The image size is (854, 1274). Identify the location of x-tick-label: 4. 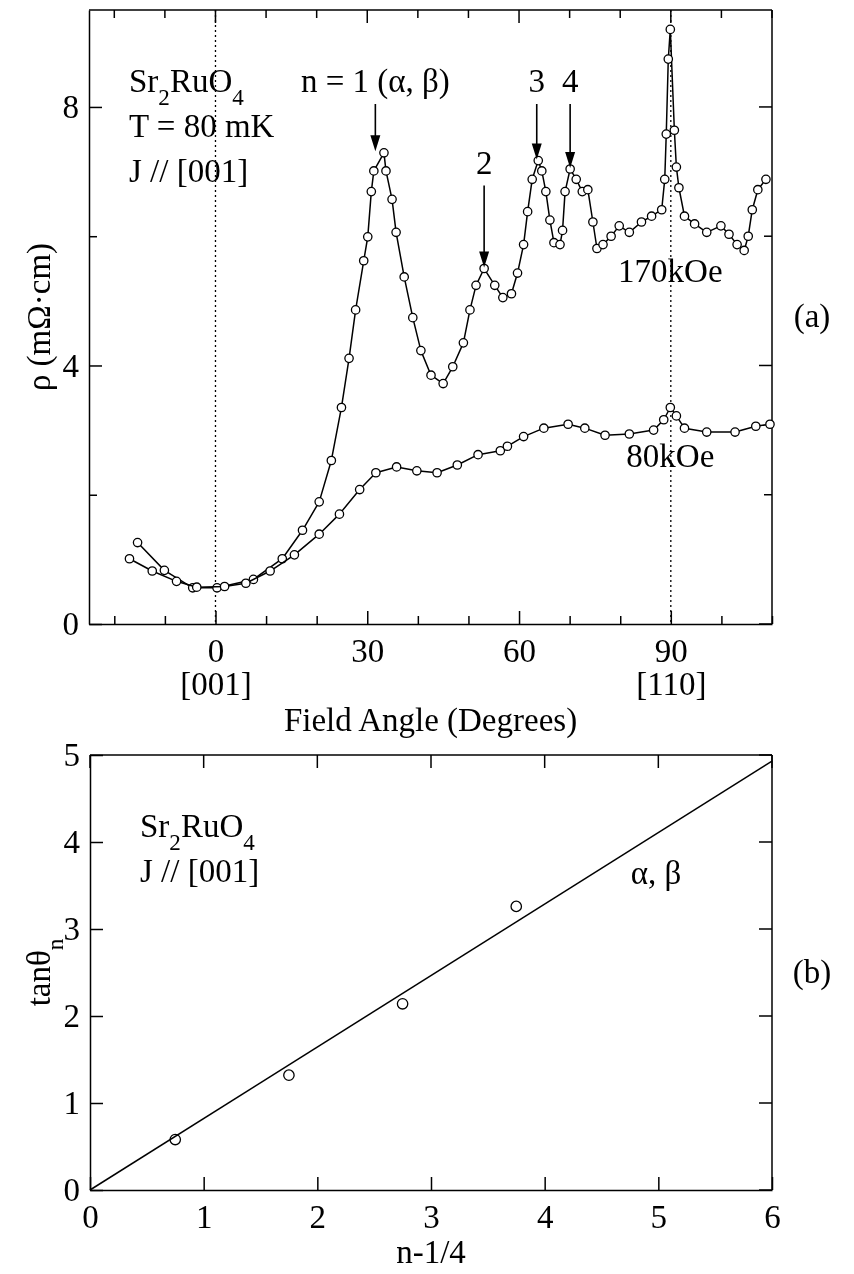
(545, 1217).